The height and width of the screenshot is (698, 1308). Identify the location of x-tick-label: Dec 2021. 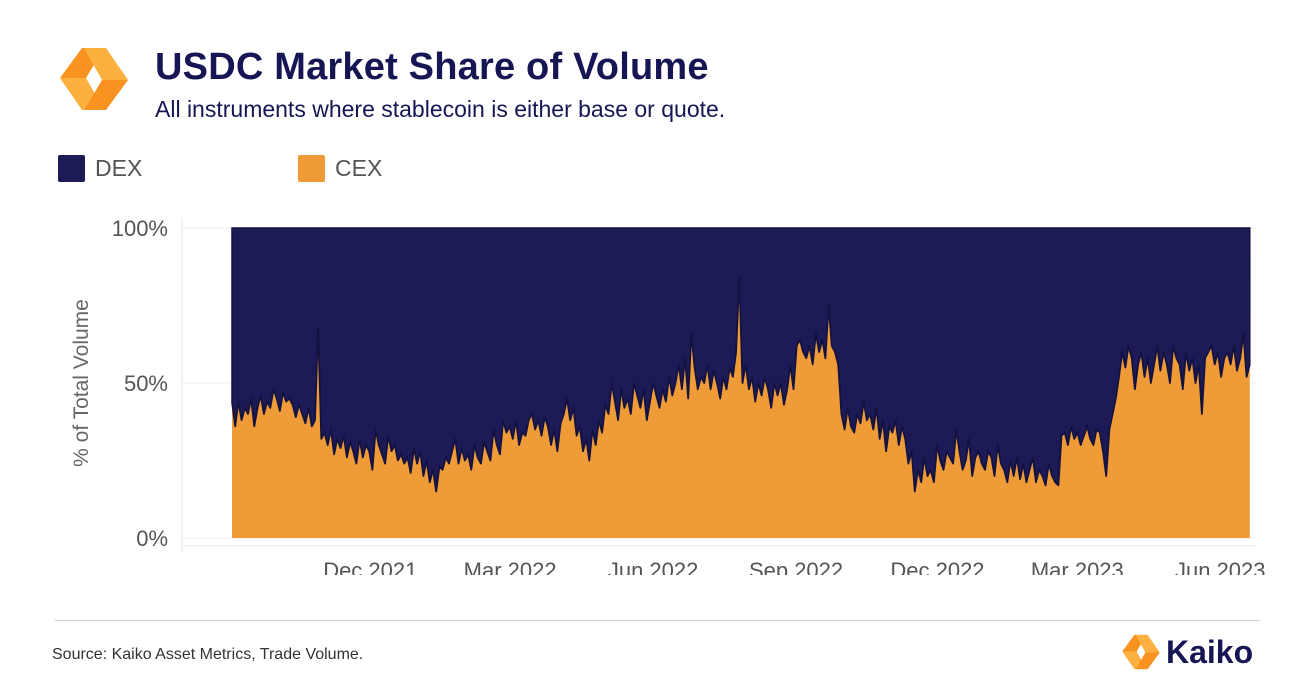
(370, 566).